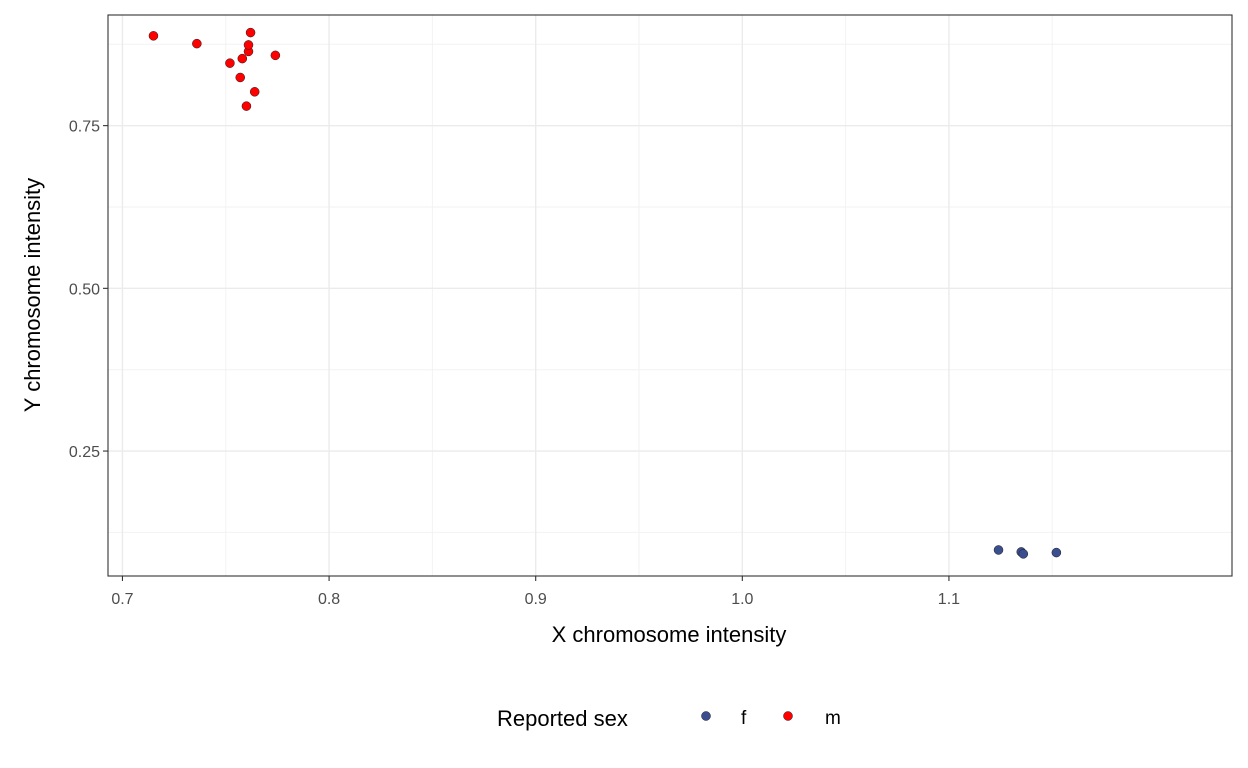 The height and width of the screenshot is (768, 1248). I want to click on legend-key-f, so click(706, 716).